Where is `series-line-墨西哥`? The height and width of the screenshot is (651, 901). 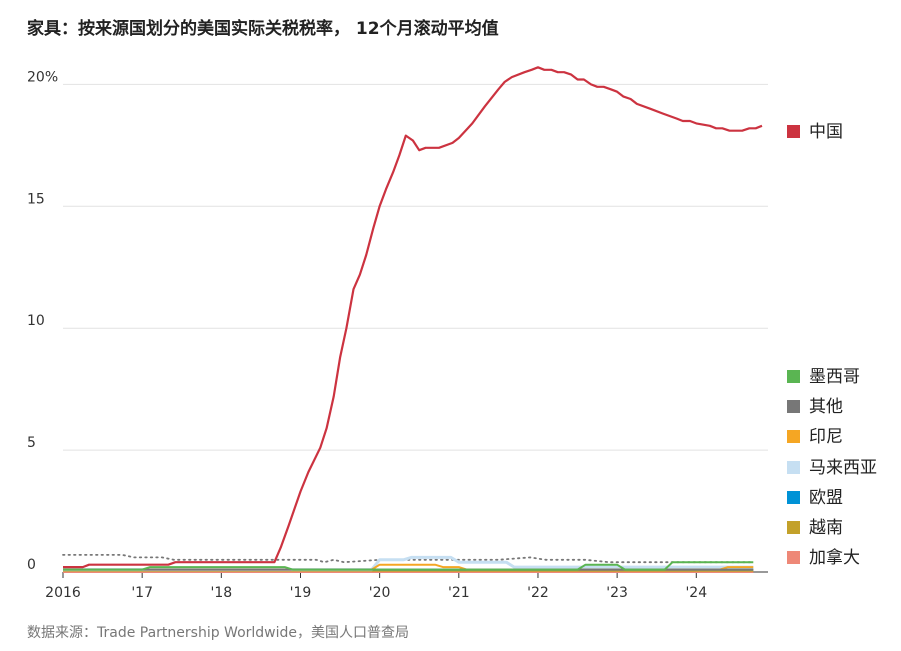 series-line-墨西哥 is located at coordinates (408, 566).